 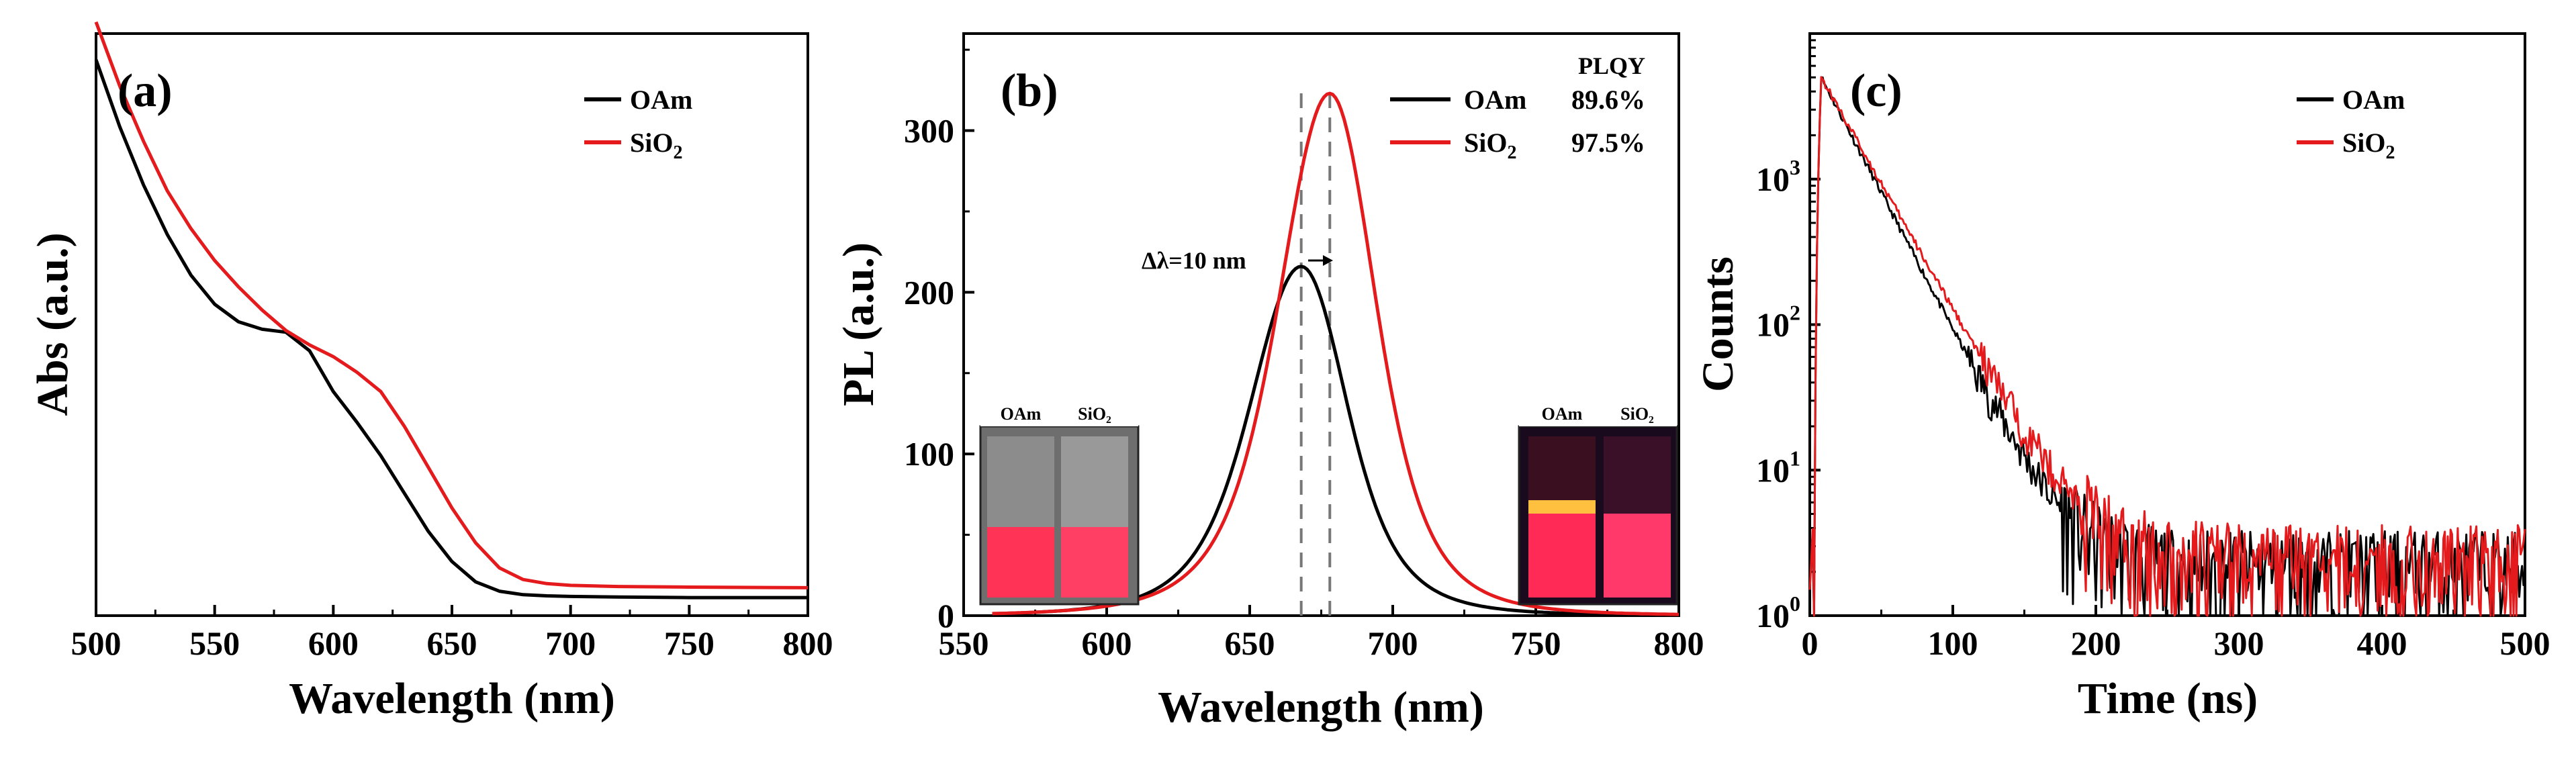 I want to click on y-axis-title-c: Counts, so click(x=1718, y=324).